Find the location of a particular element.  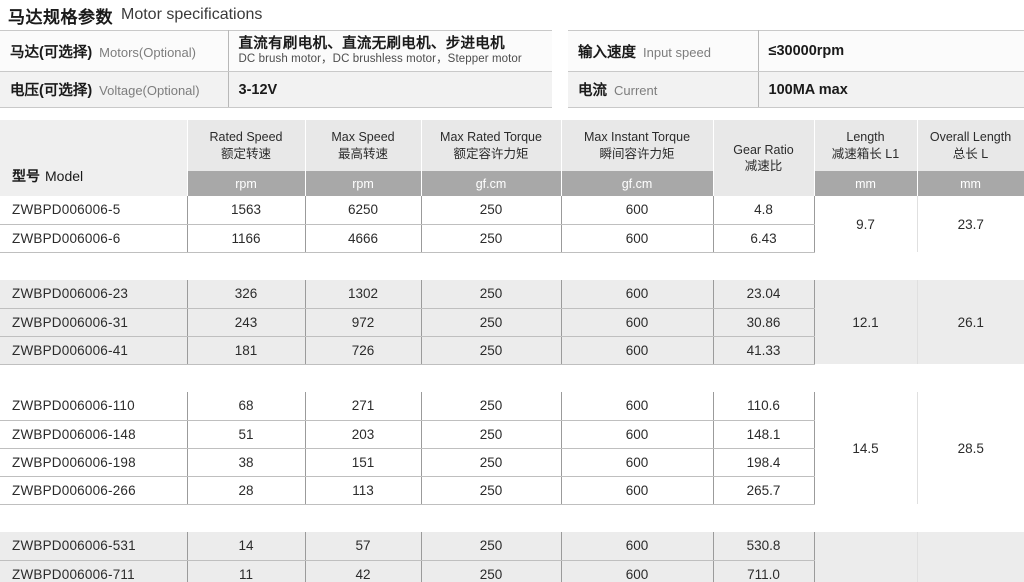

cell-rated-speed: 51 is located at coordinates (246, 434).